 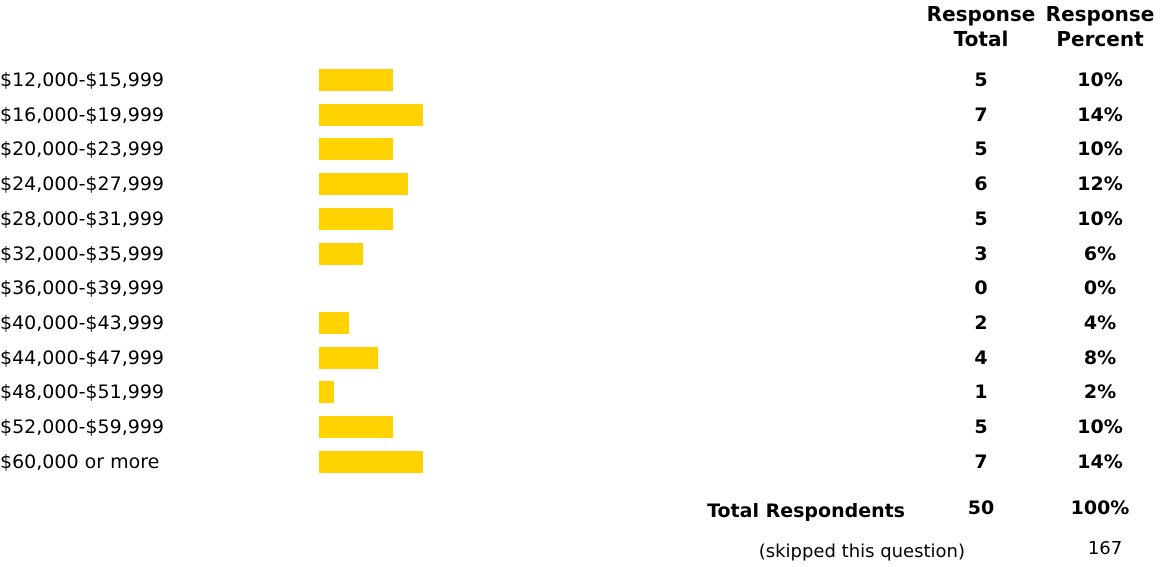 What do you see at coordinates (1100, 358) in the screenshot?
I see `response-percent-value: 8%` at bounding box center [1100, 358].